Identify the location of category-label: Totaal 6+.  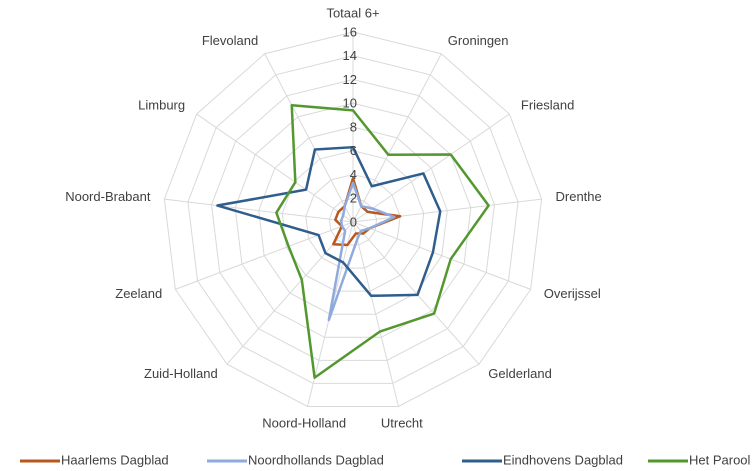
(352, 12).